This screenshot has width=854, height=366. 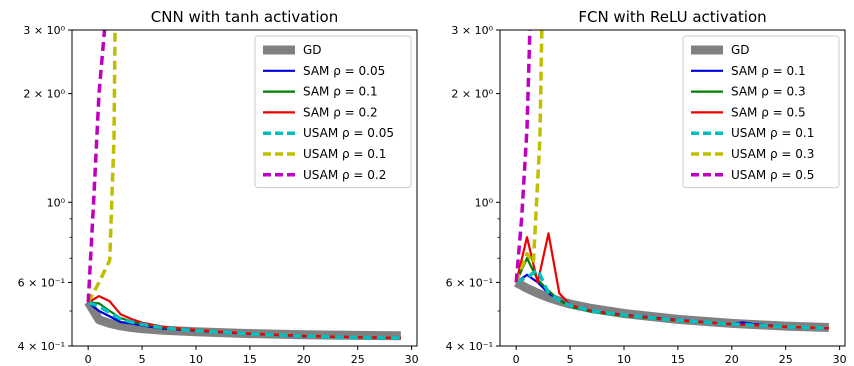 I want to click on chart-title: CNN with tanh activation, so click(x=244, y=17).